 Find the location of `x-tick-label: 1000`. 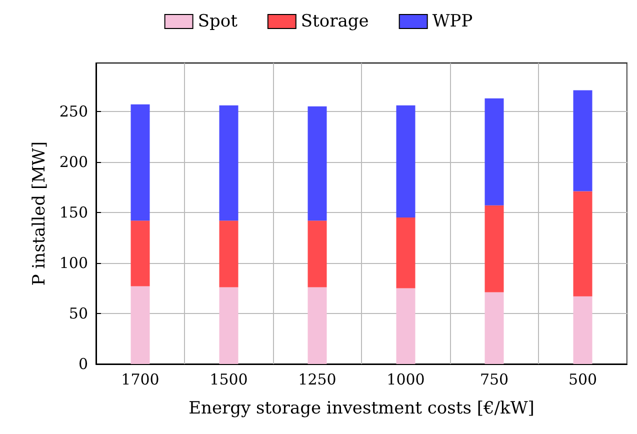

x-tick-label: 1000 is located at coordinates (405, 379).